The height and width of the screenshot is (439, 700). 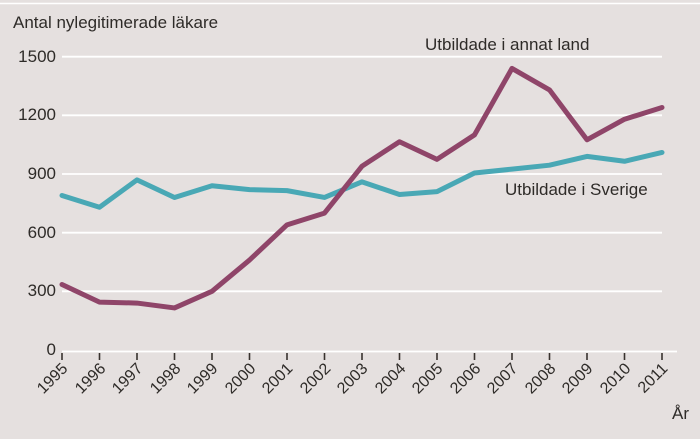 I want to click on y-axis-tick-label-900: 900, so click(x=41, y=173).